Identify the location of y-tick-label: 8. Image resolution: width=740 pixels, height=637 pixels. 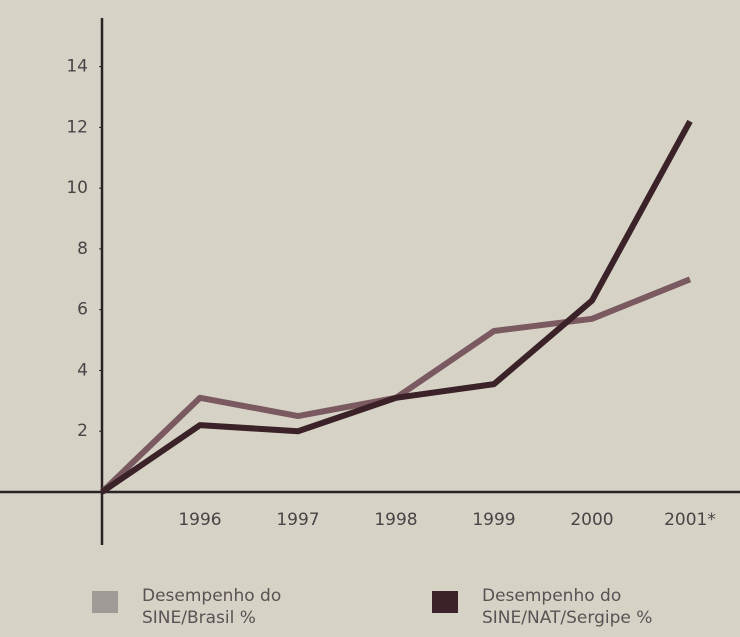
(82, 249).